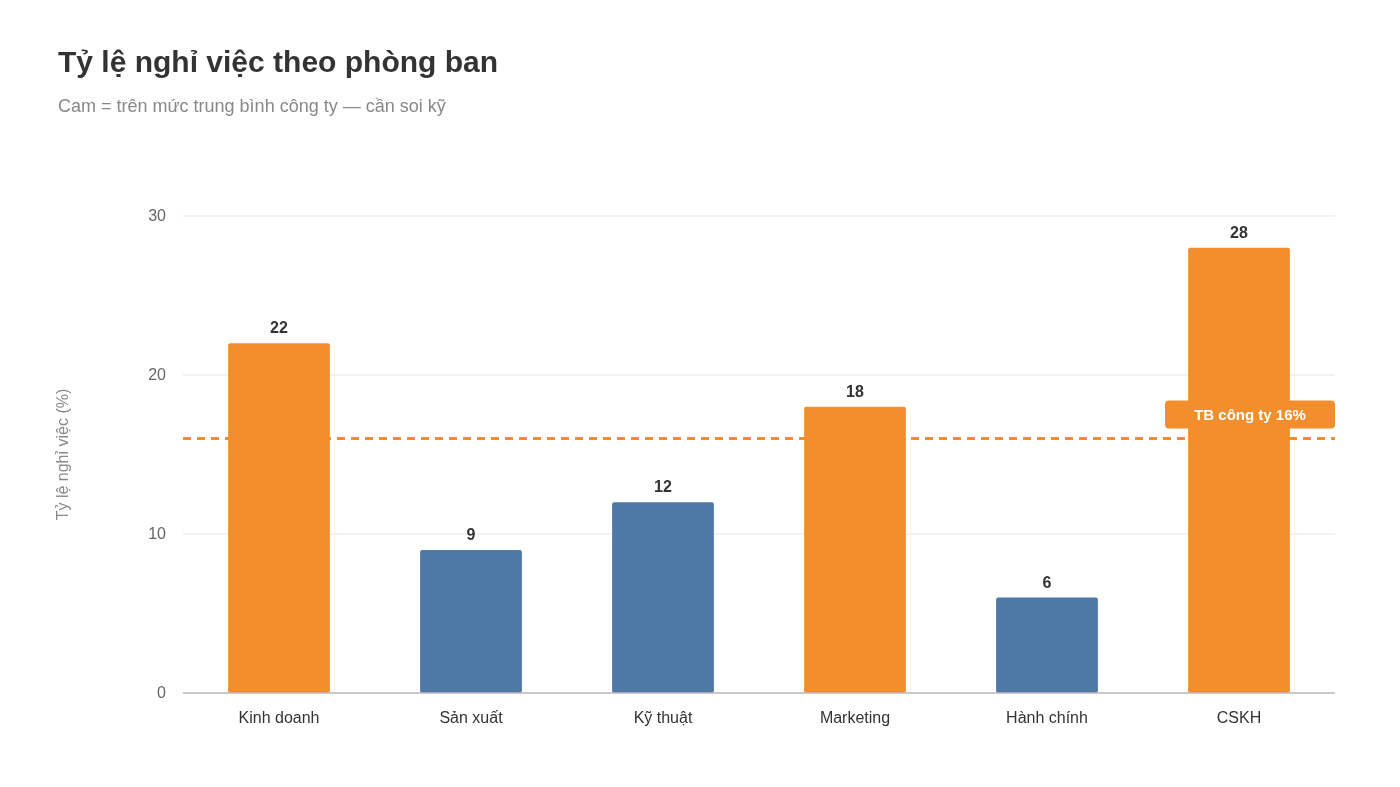 The image size is (1400, 787). What do you see at coordinates (663, 487) in the screenshot?
I see `data-label: 12` at bounding box center [663, 487].